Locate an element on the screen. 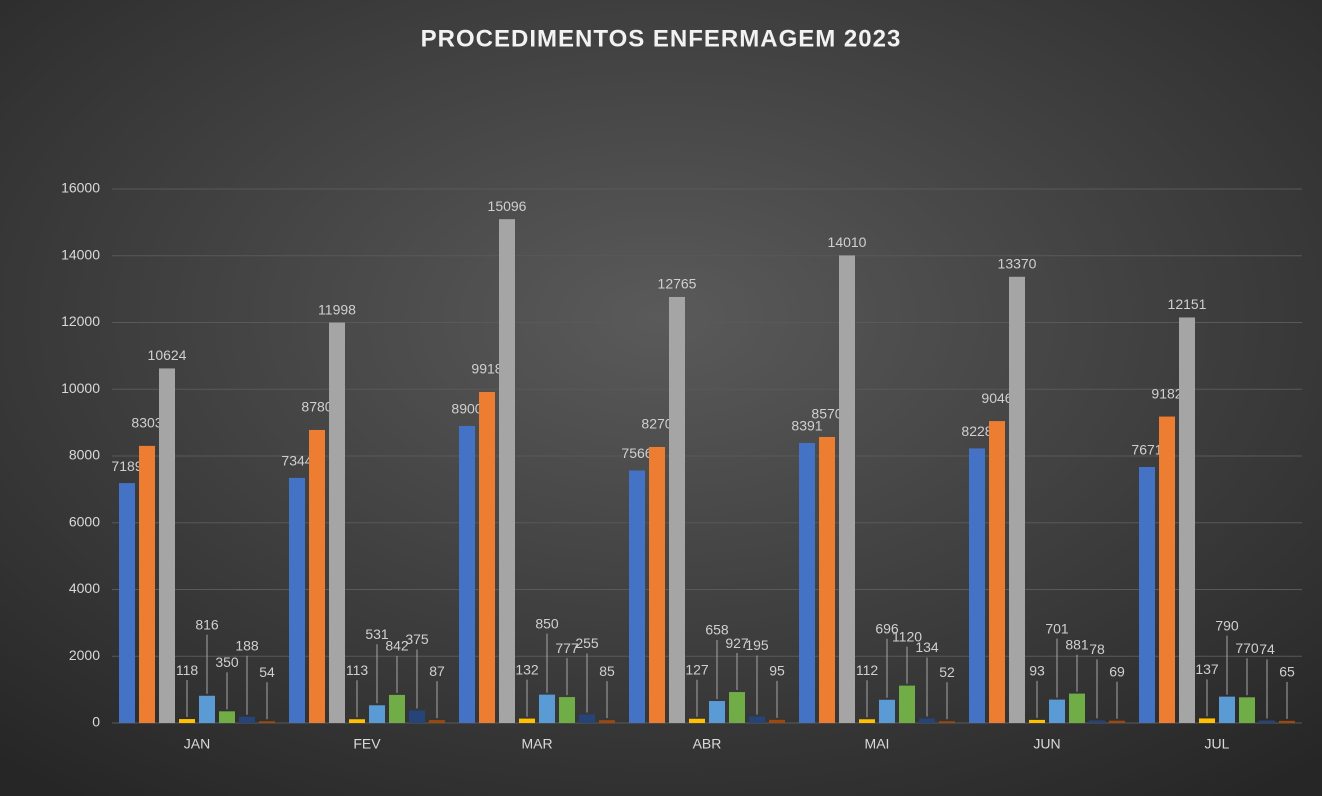  data-label: 10624 is located at coordinates (167, 355).